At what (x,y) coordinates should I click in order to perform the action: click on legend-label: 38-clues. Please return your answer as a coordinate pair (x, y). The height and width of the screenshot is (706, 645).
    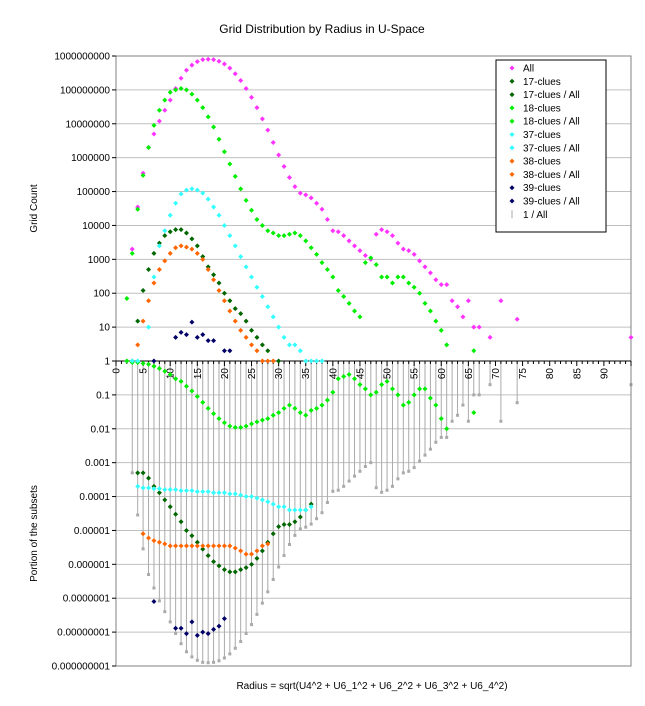
    Looking at the image, I should click on (542, 162).